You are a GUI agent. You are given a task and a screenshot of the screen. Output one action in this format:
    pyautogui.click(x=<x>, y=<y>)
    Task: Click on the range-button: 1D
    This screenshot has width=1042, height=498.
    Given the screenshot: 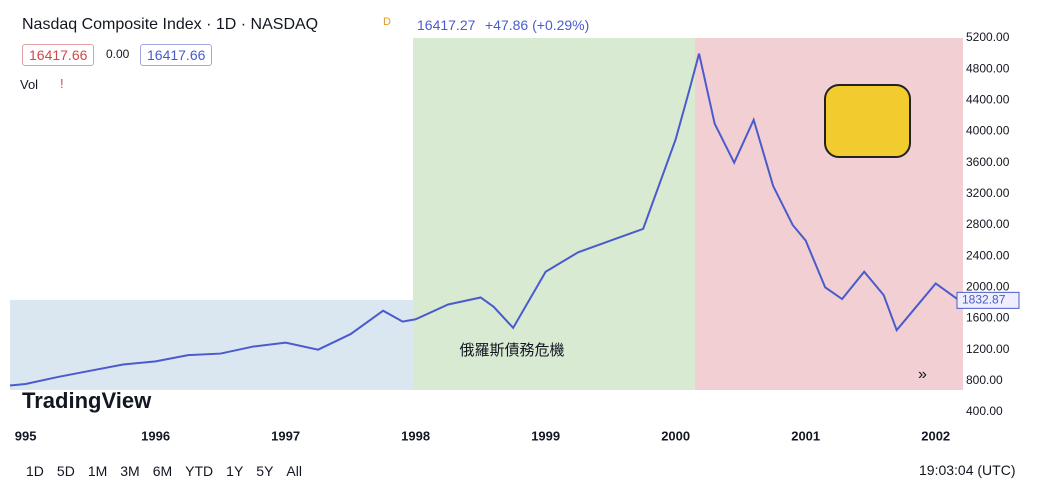 What is the action you would take?
    pyautogui.click(x=35, y=471)
    